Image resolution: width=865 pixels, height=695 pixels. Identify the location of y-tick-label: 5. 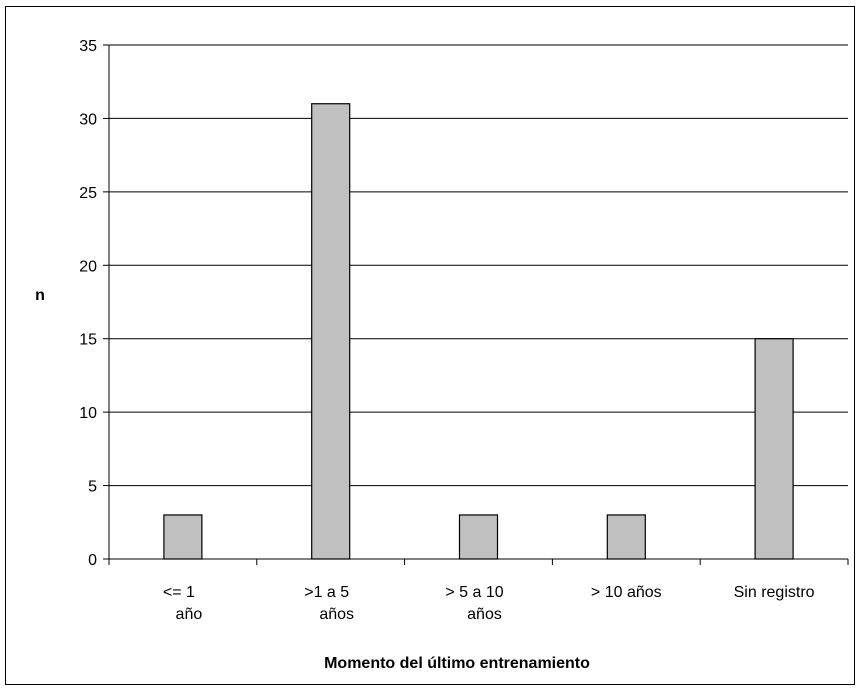
(92, 487).